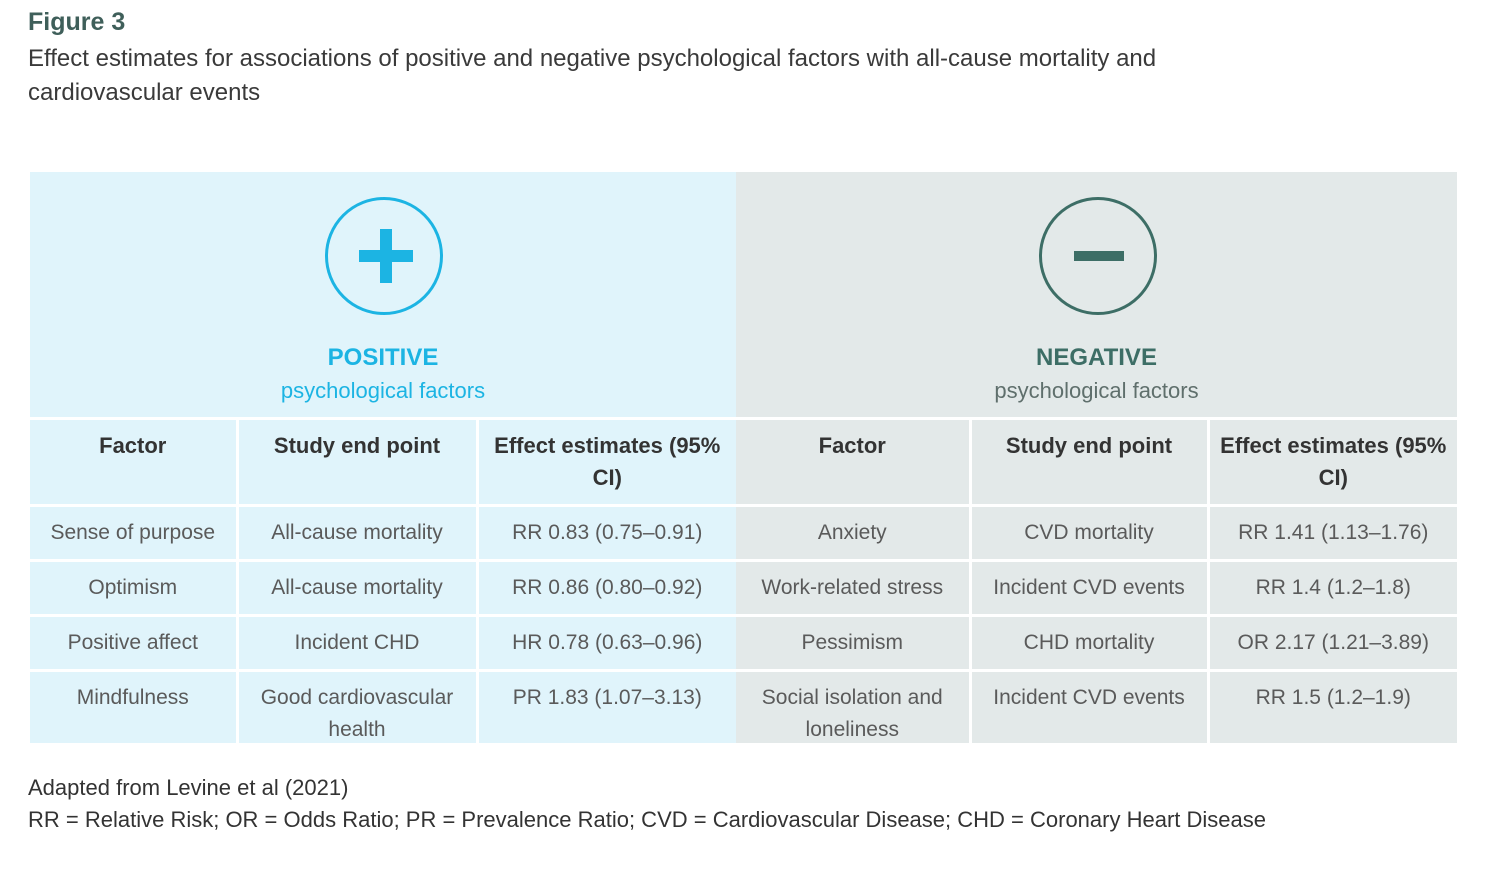 This screenshot has height=888, width=1500. Describe the element at coordinates (605, 533) in the screenshot. I see `estimate-cell: RR 0.83 (0.75–0.91)` at that location.